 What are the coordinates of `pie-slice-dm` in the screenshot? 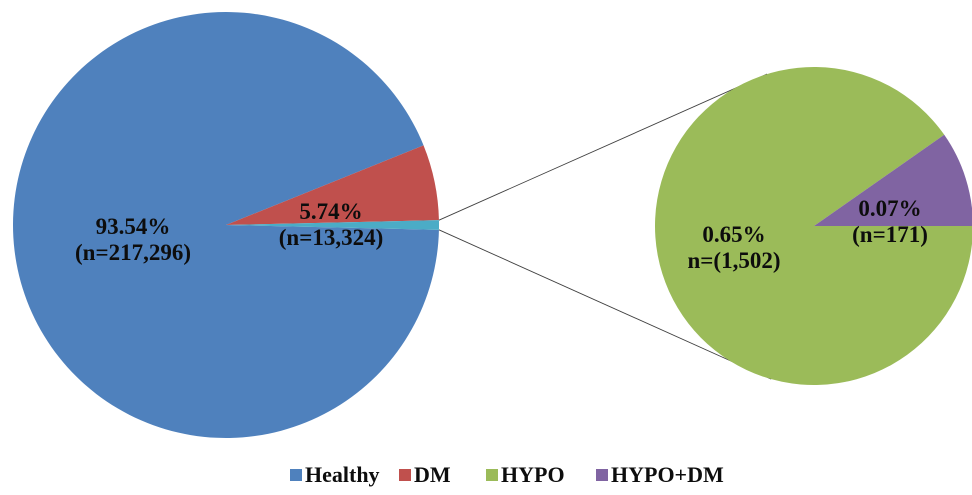 It's located at (332, 185).